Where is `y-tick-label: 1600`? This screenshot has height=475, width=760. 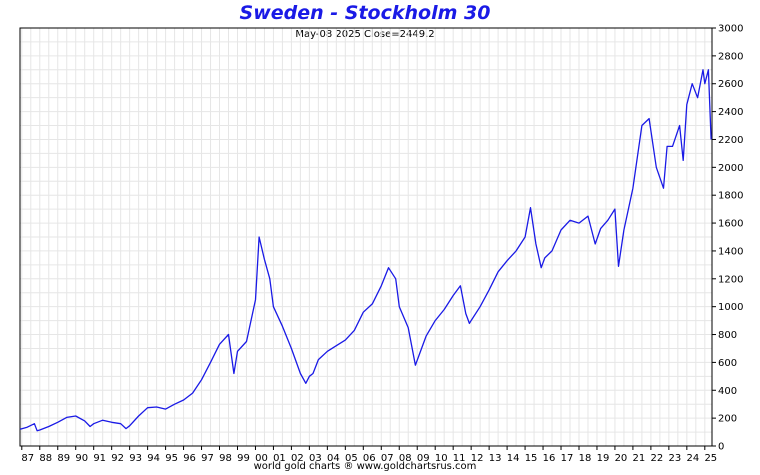
y-tick-label: 1600 is located at coordinates (730, 224).